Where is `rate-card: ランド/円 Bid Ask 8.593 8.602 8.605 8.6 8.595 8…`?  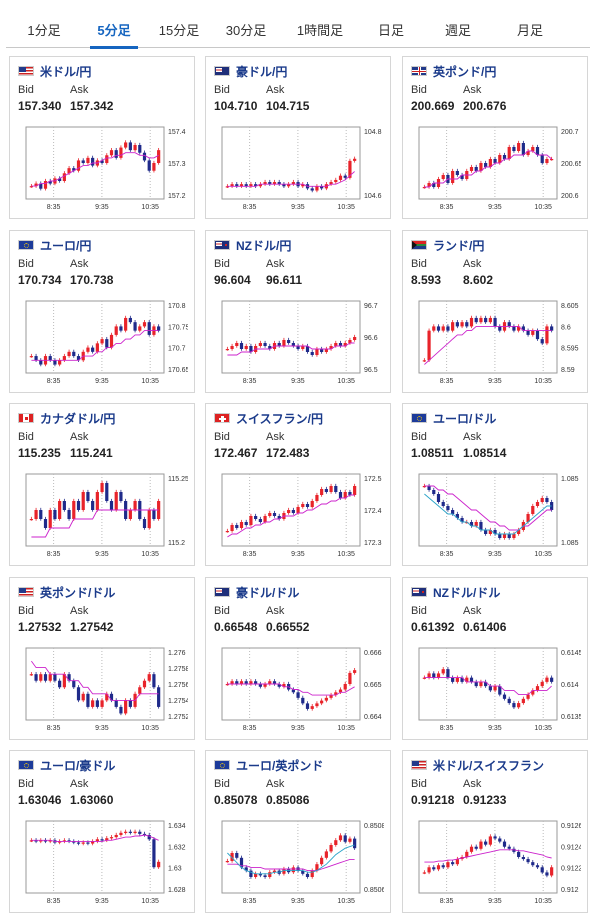 rate-card: ランド/円 Bid Ask 8.593 8.602 8.605 8.6 8.595 8… is located at coordinates (495, 311).